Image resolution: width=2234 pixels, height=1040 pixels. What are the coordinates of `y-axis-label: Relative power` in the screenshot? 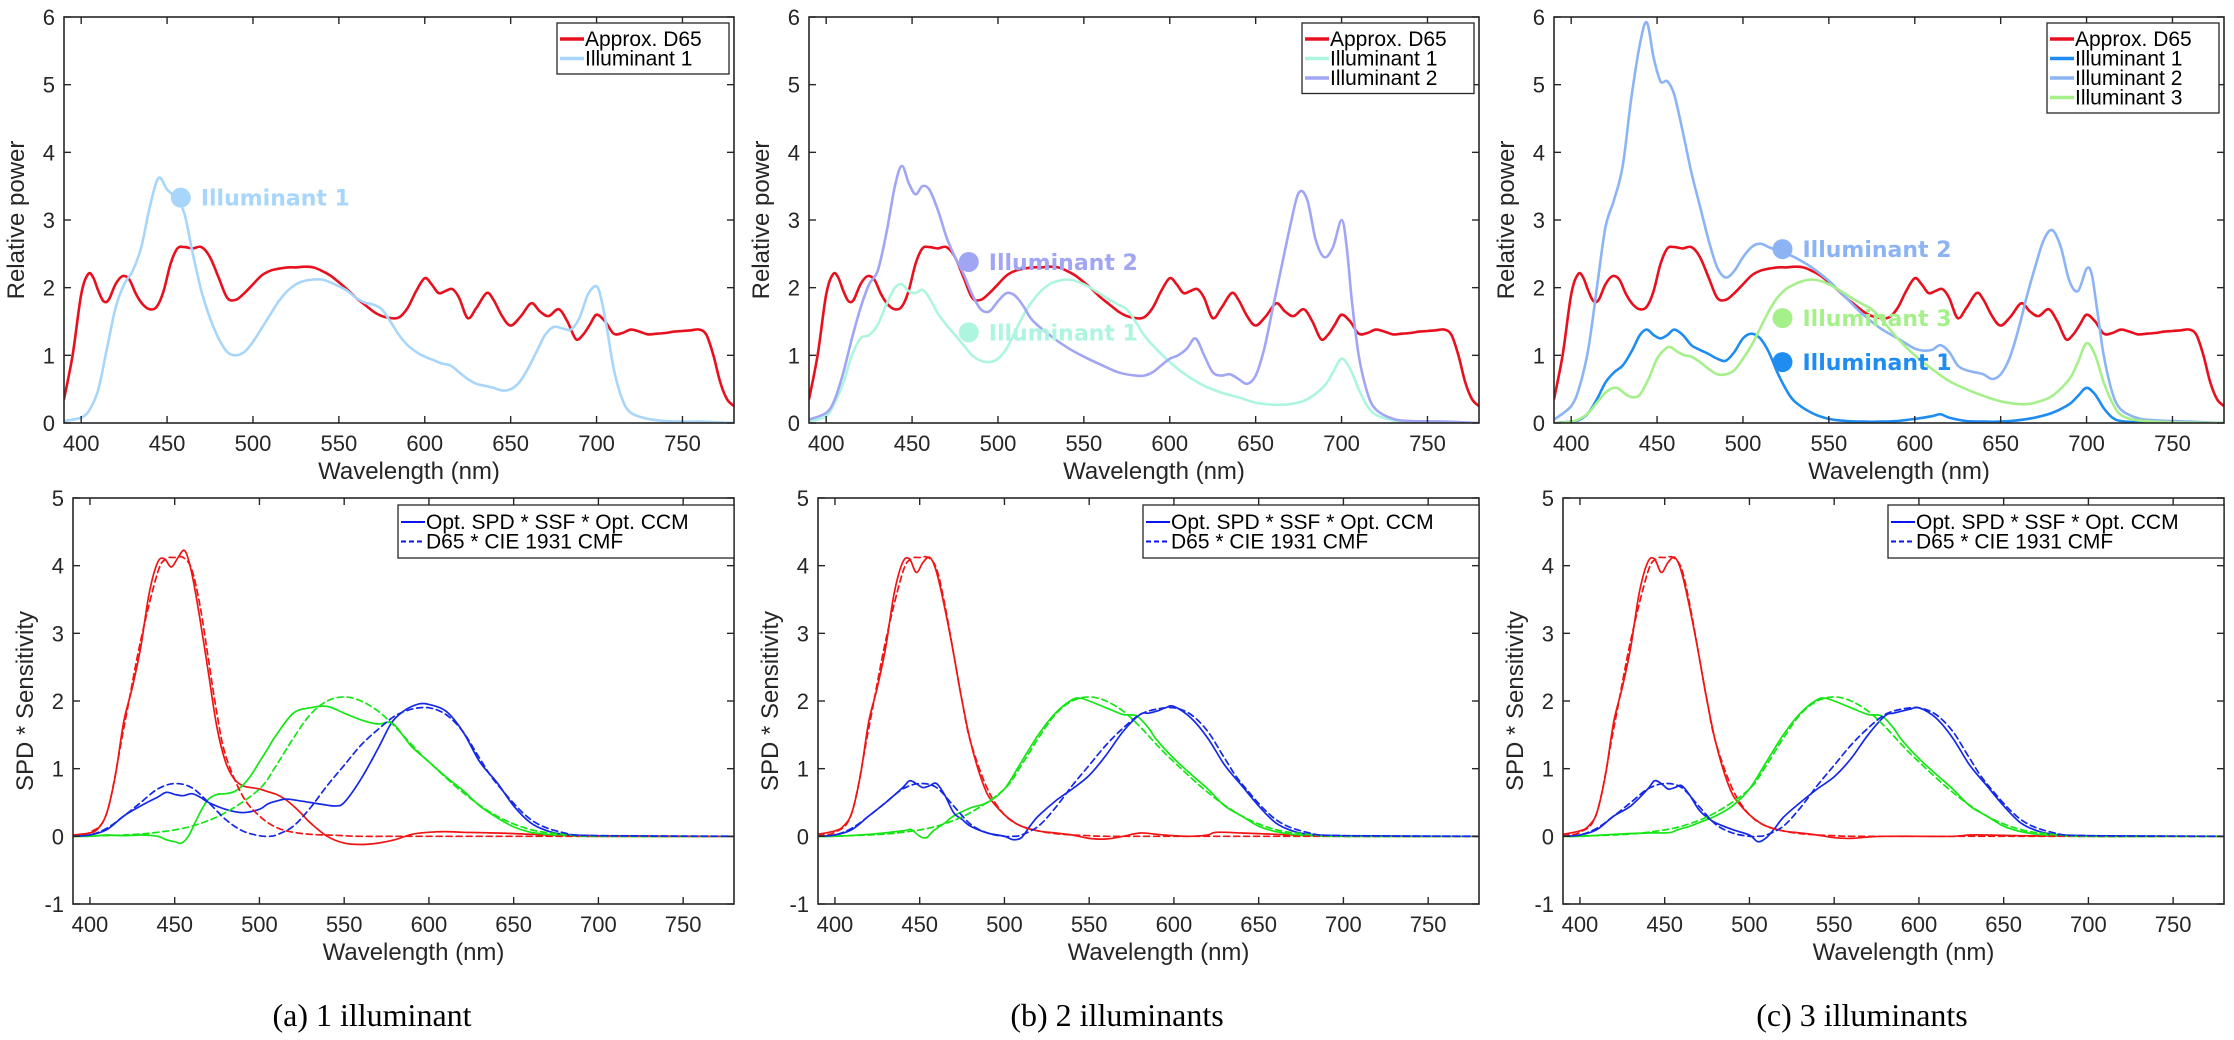 It's located at (1506, 220).